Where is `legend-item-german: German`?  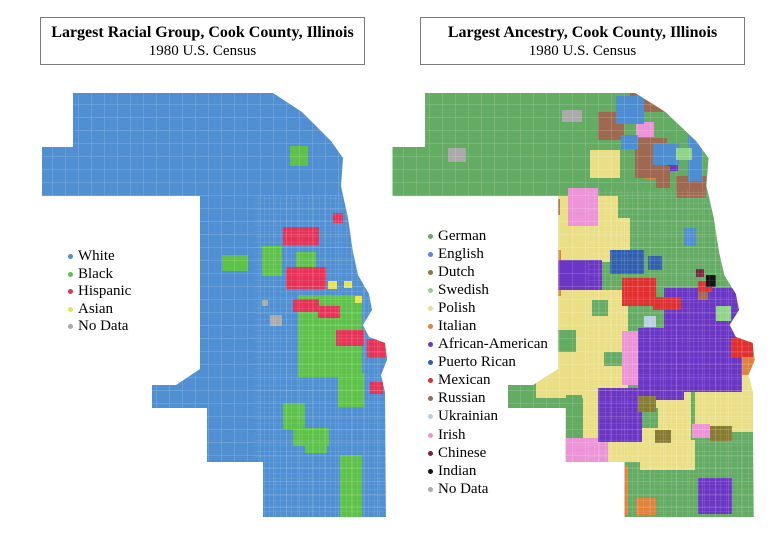 legend-item-german: German is located at coordinates (488, 236).